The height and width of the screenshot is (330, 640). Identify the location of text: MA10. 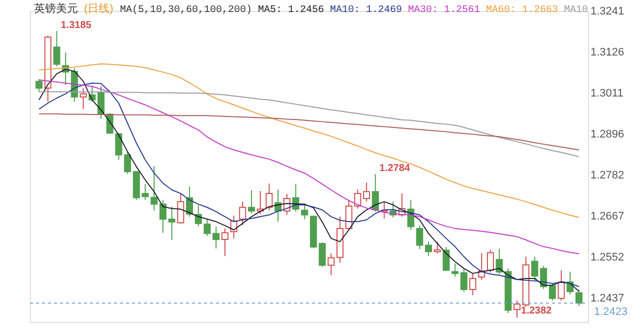
(576, 10).